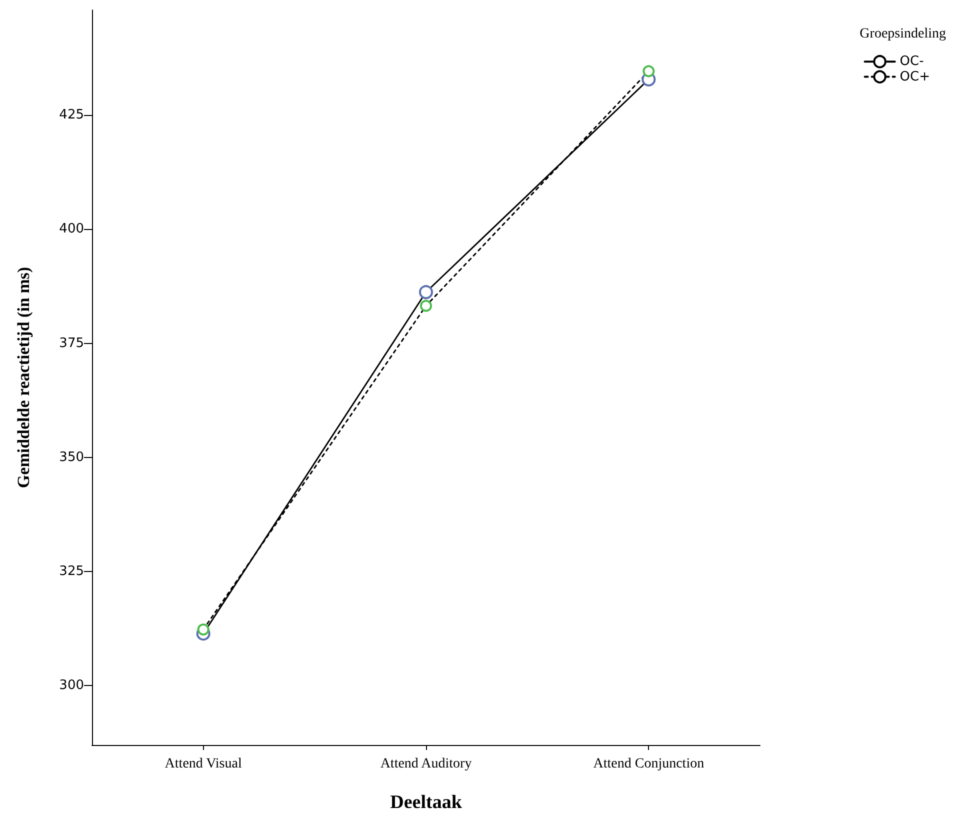  What do you see at coordinates (71, 115) in the screenshot?
I see `y-tick-label: 425` at bounding box center [71, 115].